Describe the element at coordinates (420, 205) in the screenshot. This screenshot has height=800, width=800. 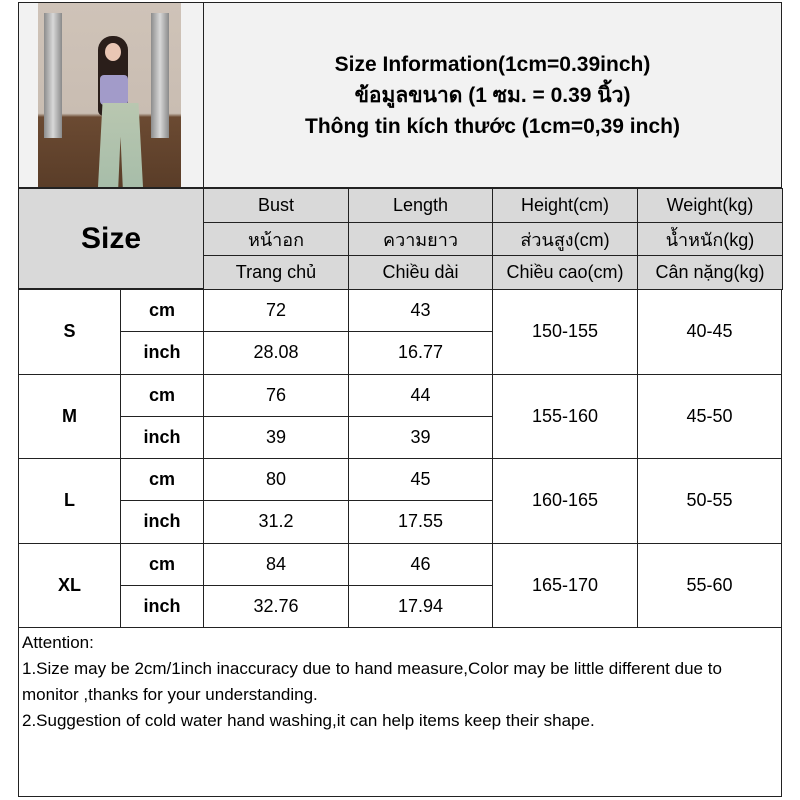
I see `column-header-en: Length` at that location.